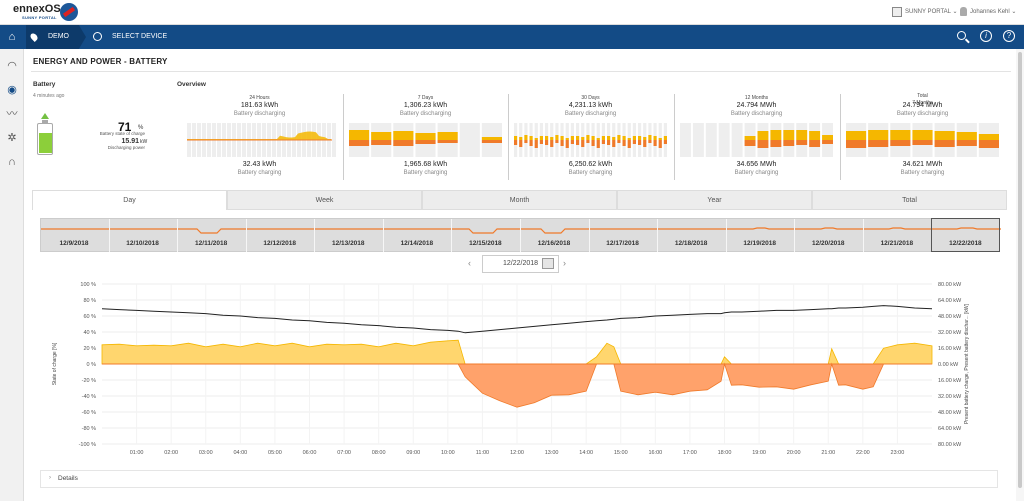 The width and height of the screenshot is (1024, 501). What do you see at coordinates (89, 397) in the screenshot?
I see `y-tick-label: -40 %` at bounding box center [89, 397].